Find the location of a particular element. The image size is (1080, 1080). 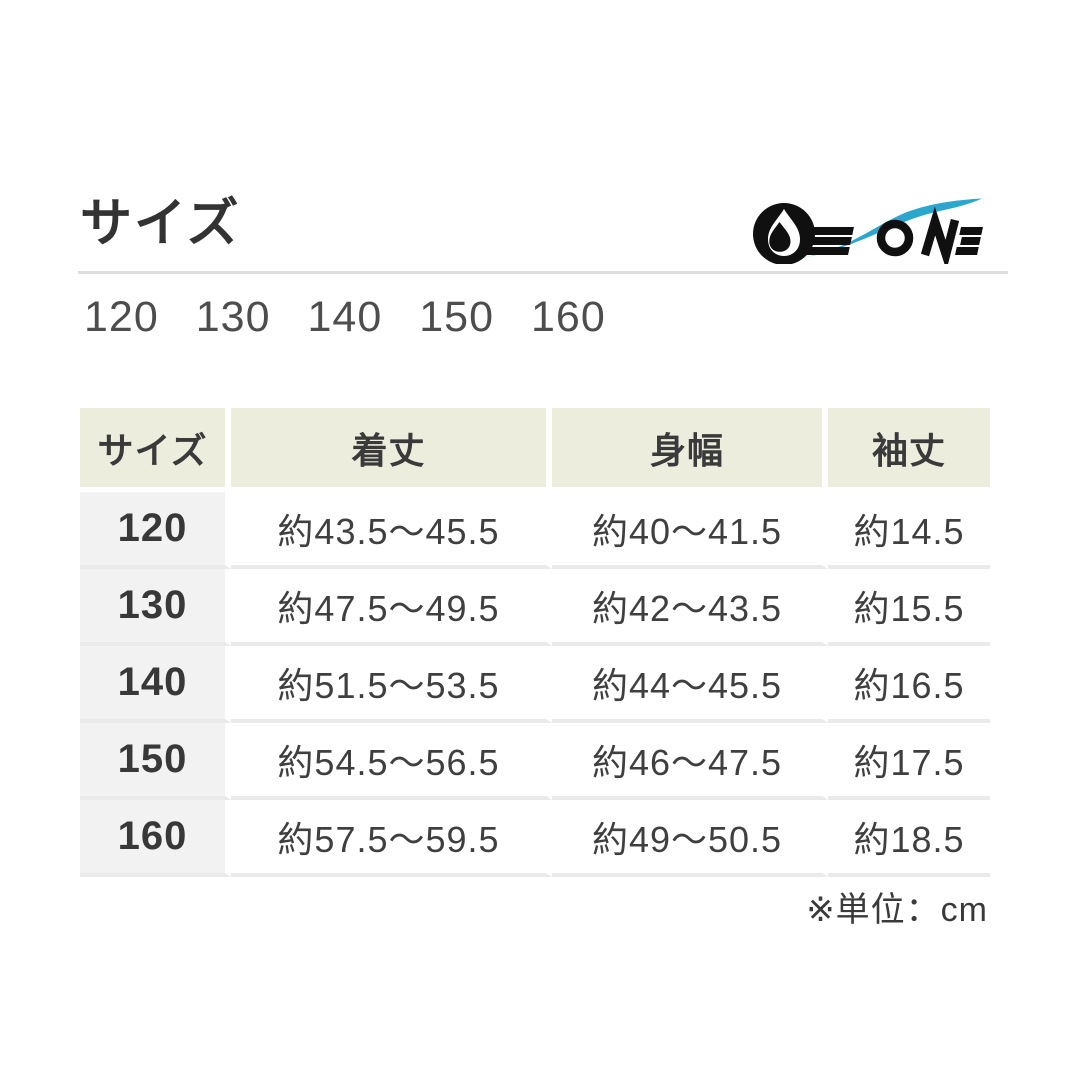

width-cell: 約42〜43.5 is located at coordinates (690, 607).